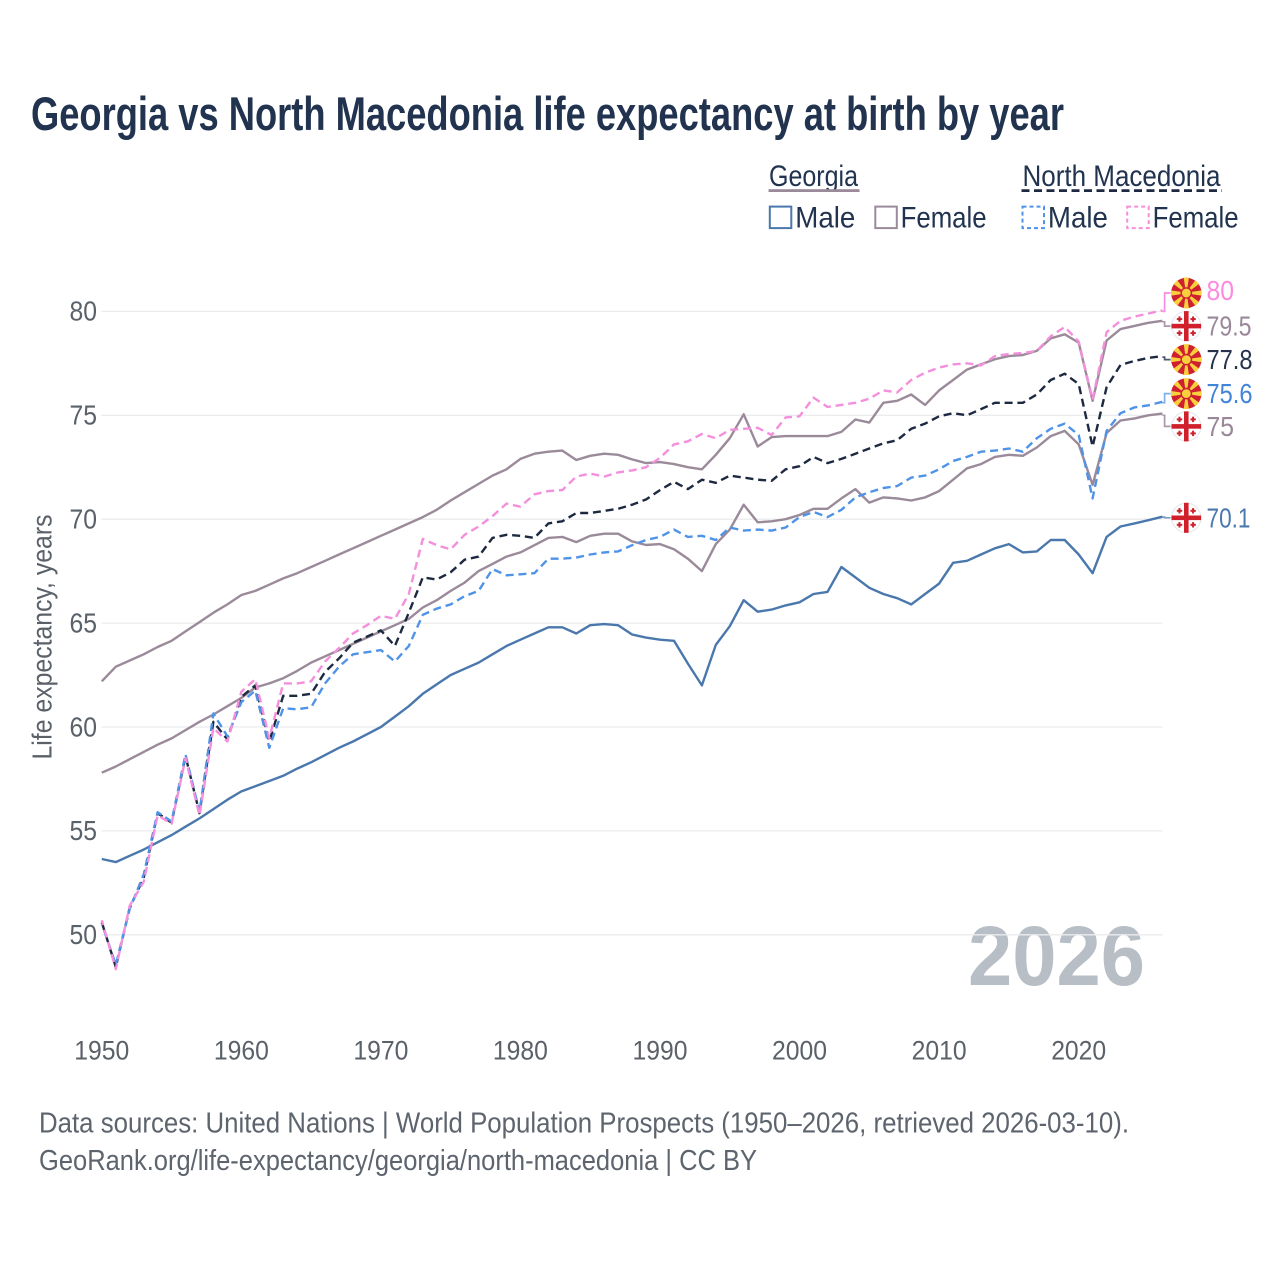 This screenshot has height=1280, width=1280. What do you see at coordinates (799, 1050) in the screenshot?
I see `svg-text: 2000` at bounding box center [799, 1050].